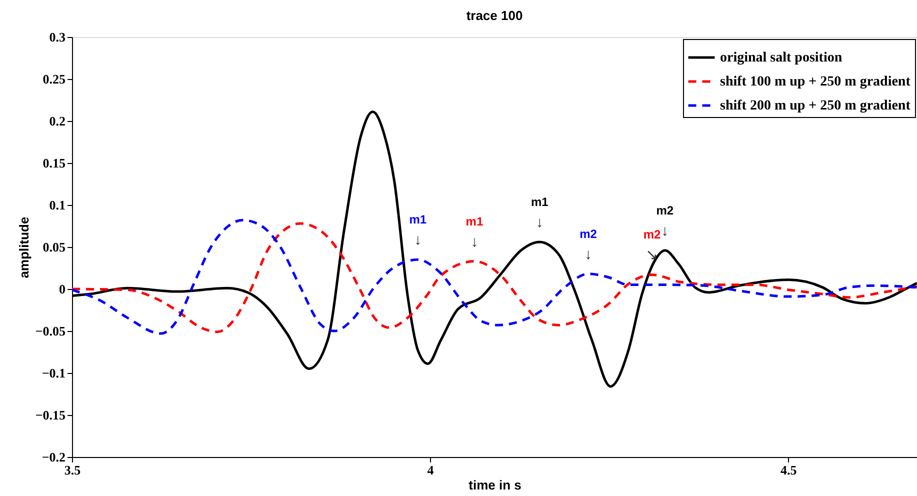 Image resolution: width=917 pixels, height=496 pixels. What do you see at coordinates (50, 331) in the screenshot?
I see `y-tick-label: −0.05` at bounding box center [50, 331].